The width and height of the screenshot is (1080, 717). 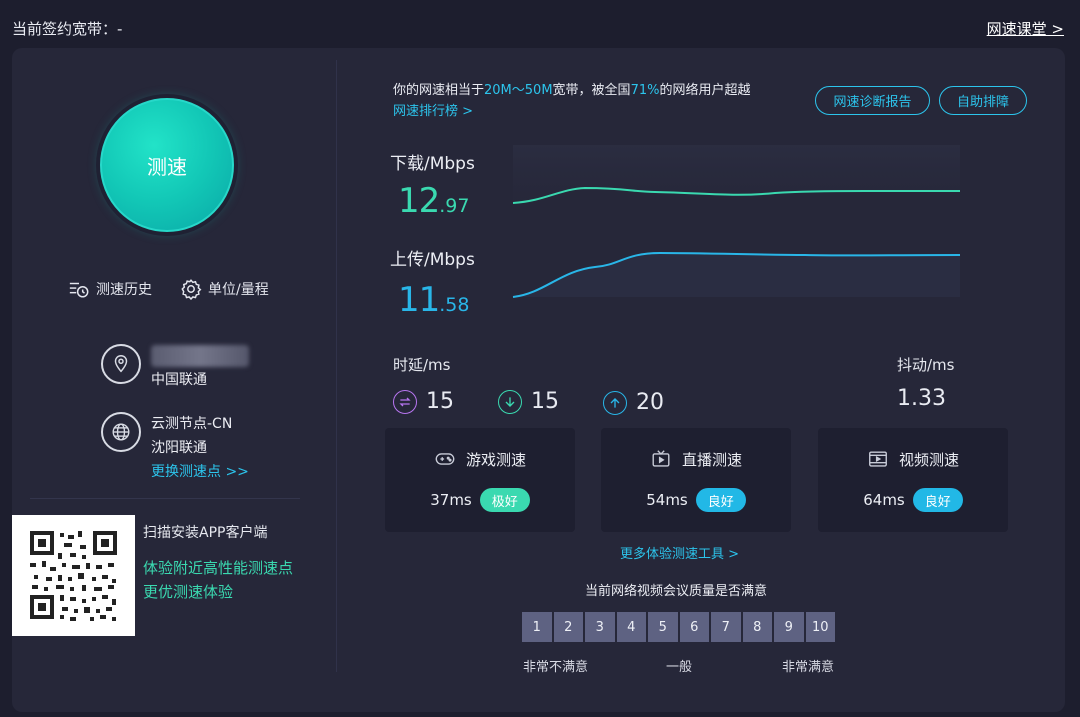 What do you see at coordinates (921, 398) in the screenshot?
I see `jitter-value: 1.33` at bounding box center [921, 398].